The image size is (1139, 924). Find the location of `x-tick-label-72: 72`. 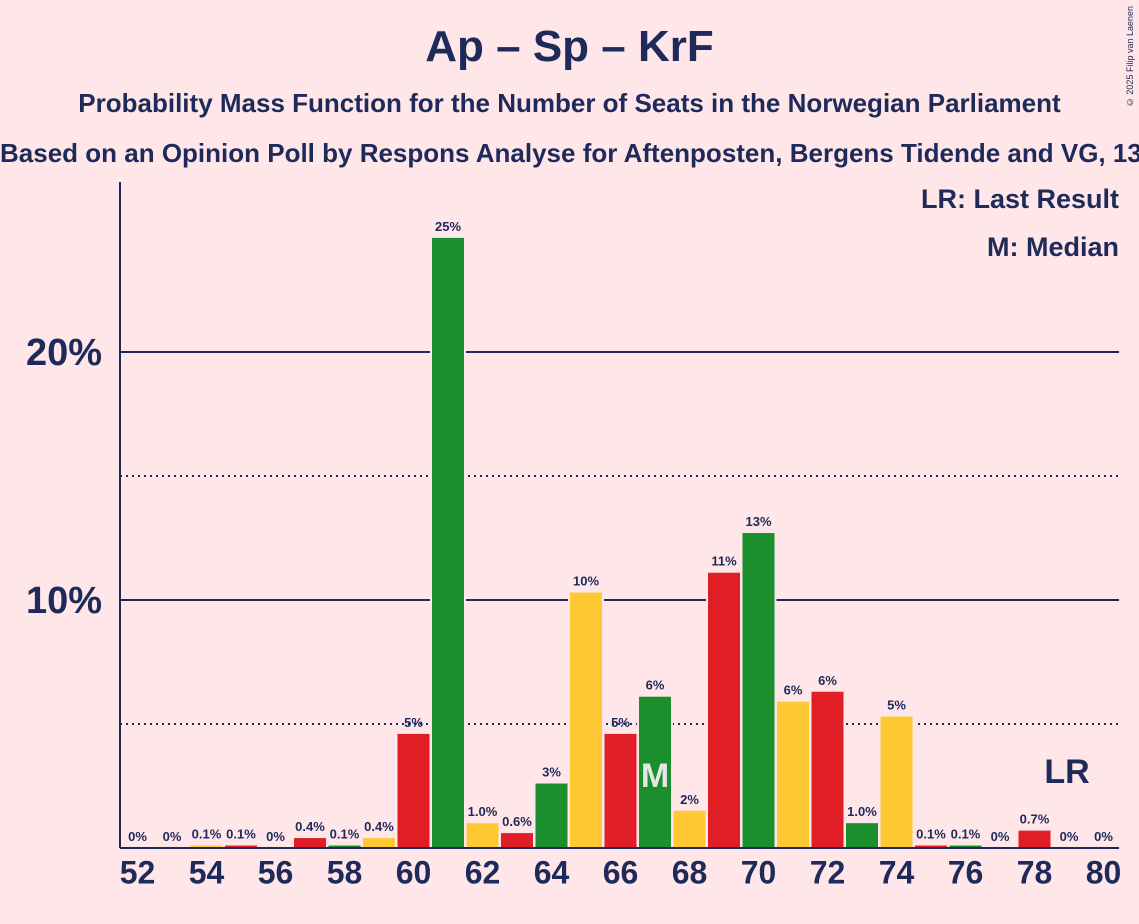

x-tick-label-72: 72 is located at coordinates (828, 872).